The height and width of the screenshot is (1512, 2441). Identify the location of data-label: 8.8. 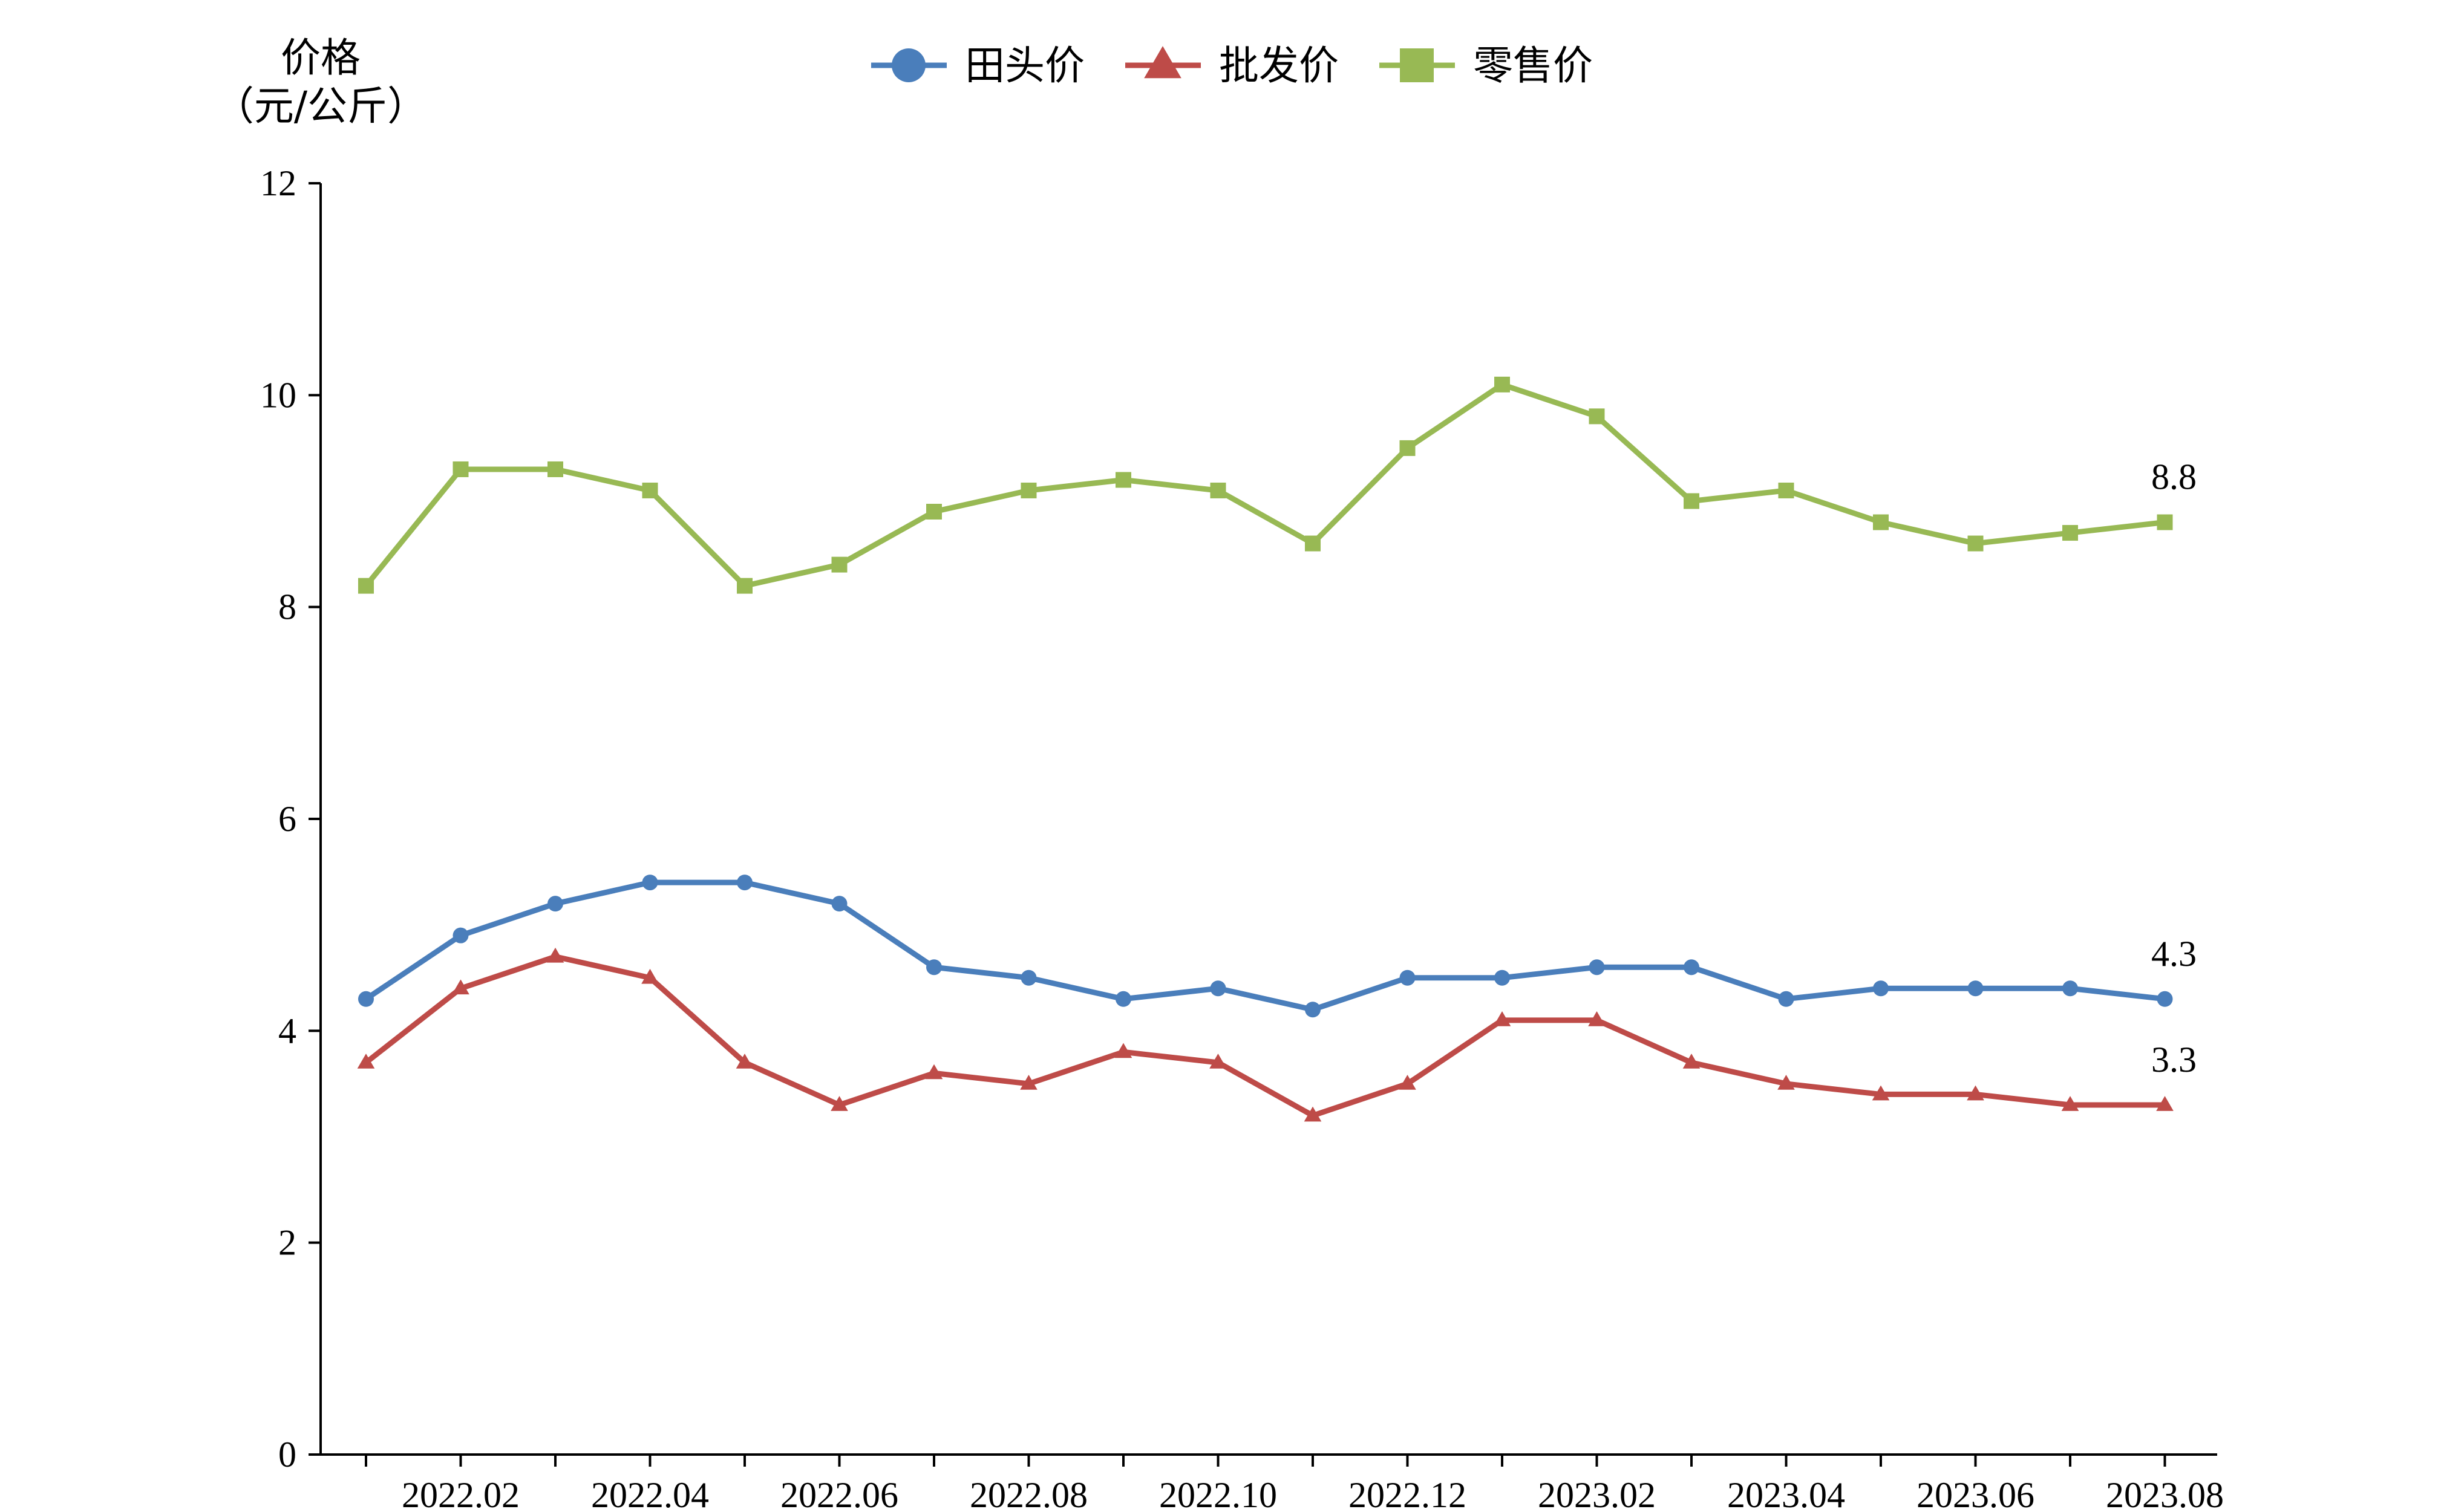
(2174, 477).